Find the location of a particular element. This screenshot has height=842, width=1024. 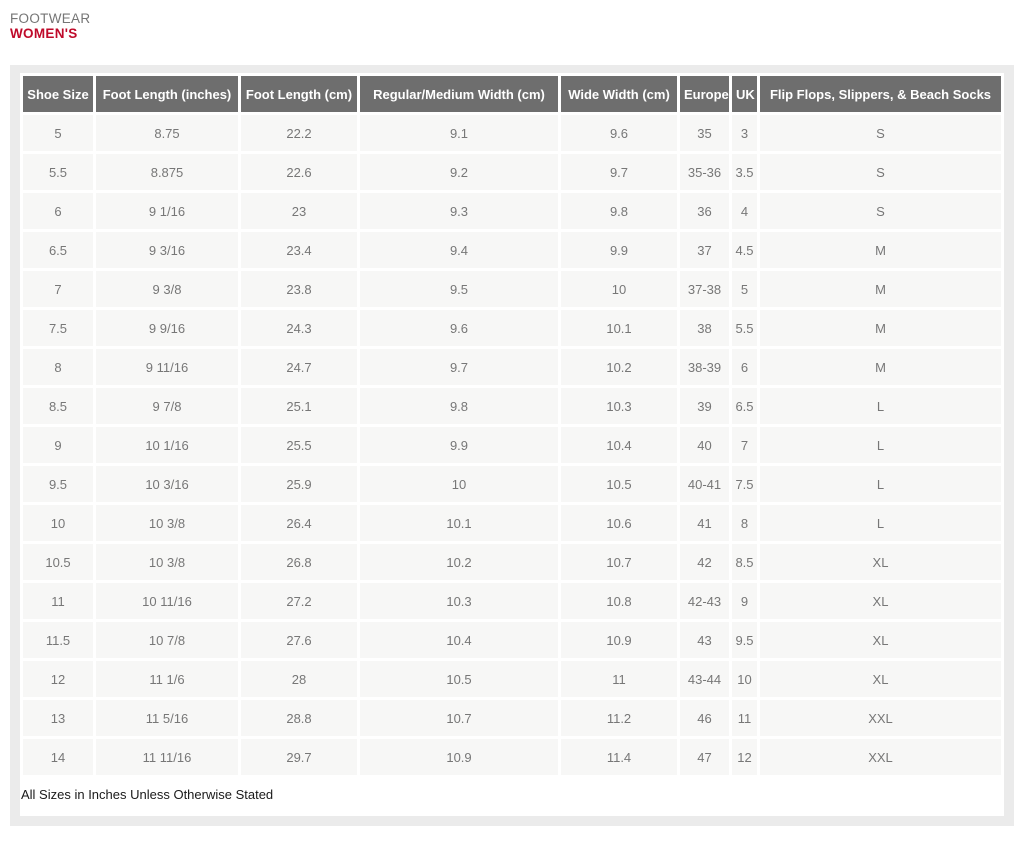

page-title: WOMEN'S is located at coordinates (44, 33).